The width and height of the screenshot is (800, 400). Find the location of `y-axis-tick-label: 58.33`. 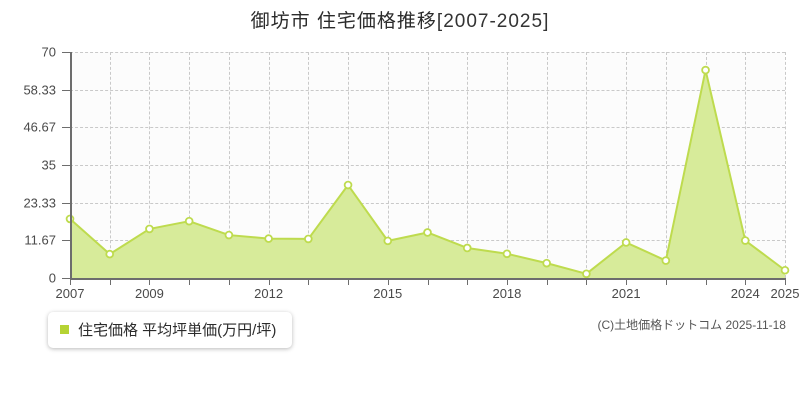

y-axis-tick-label: 58.33 is located at coordinates (39, 90).